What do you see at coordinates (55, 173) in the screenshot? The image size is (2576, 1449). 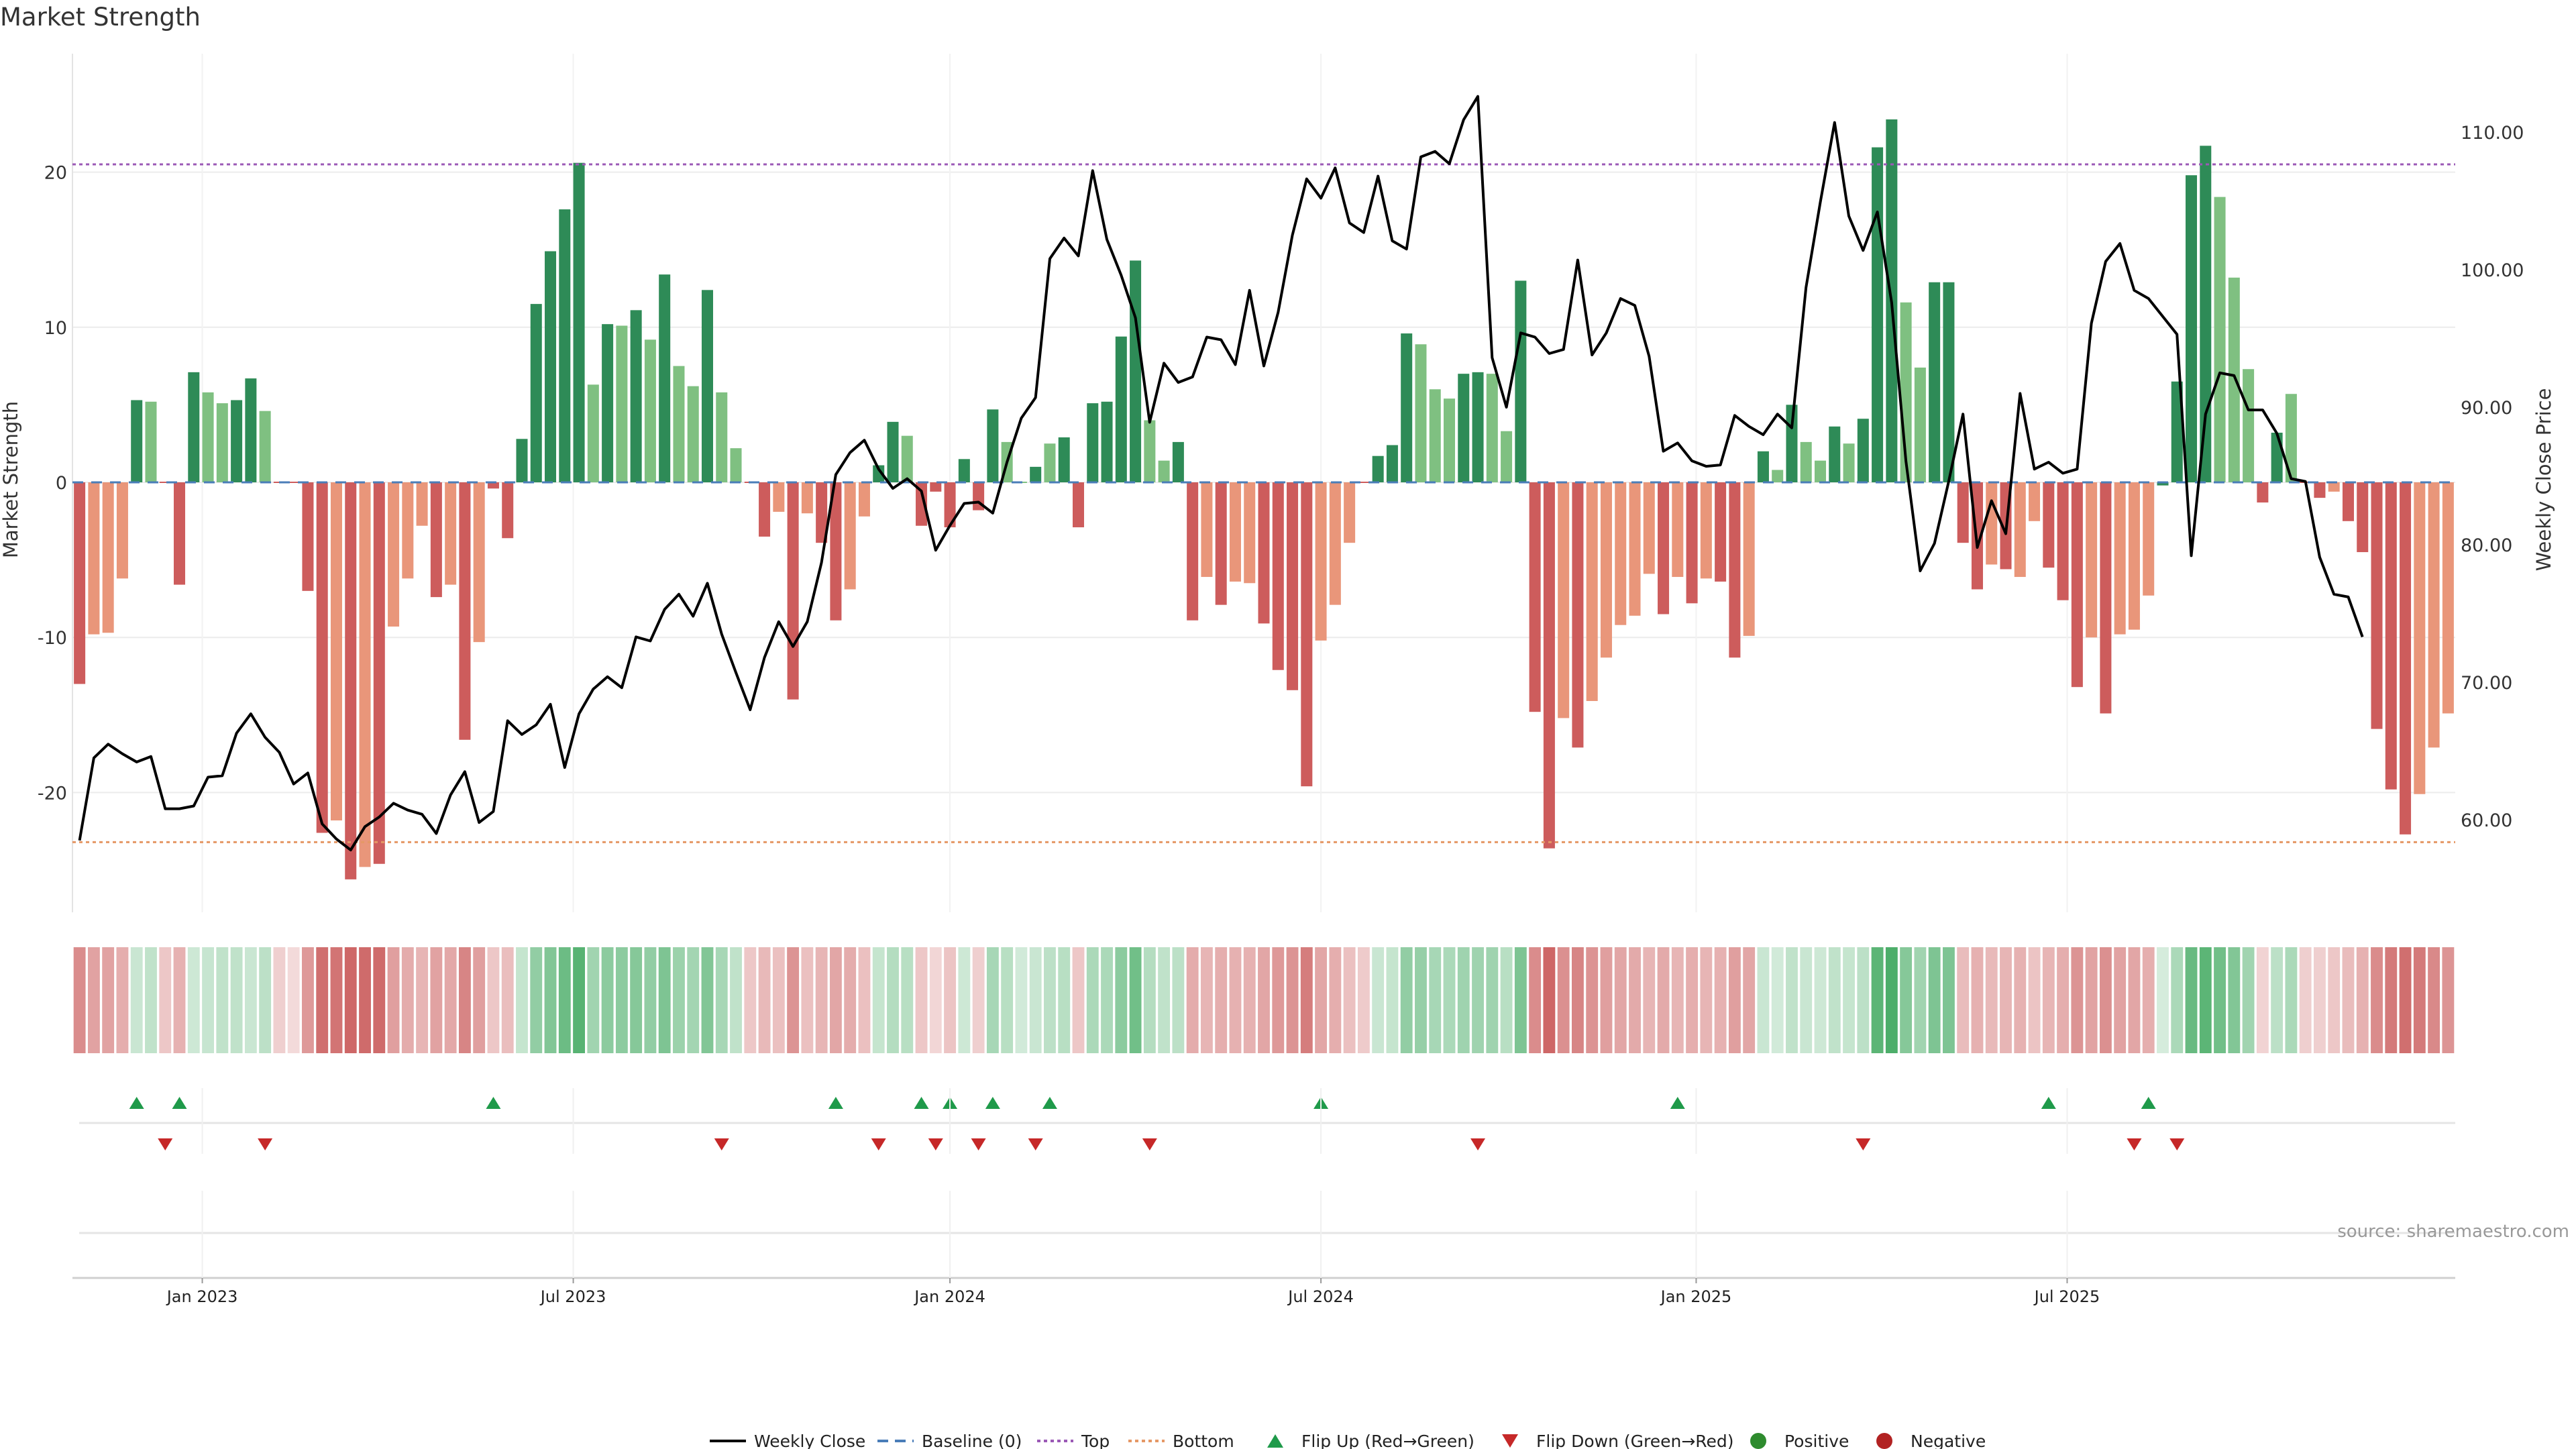 I see `y-tick-label: 20` at bounding box center [55, 173].